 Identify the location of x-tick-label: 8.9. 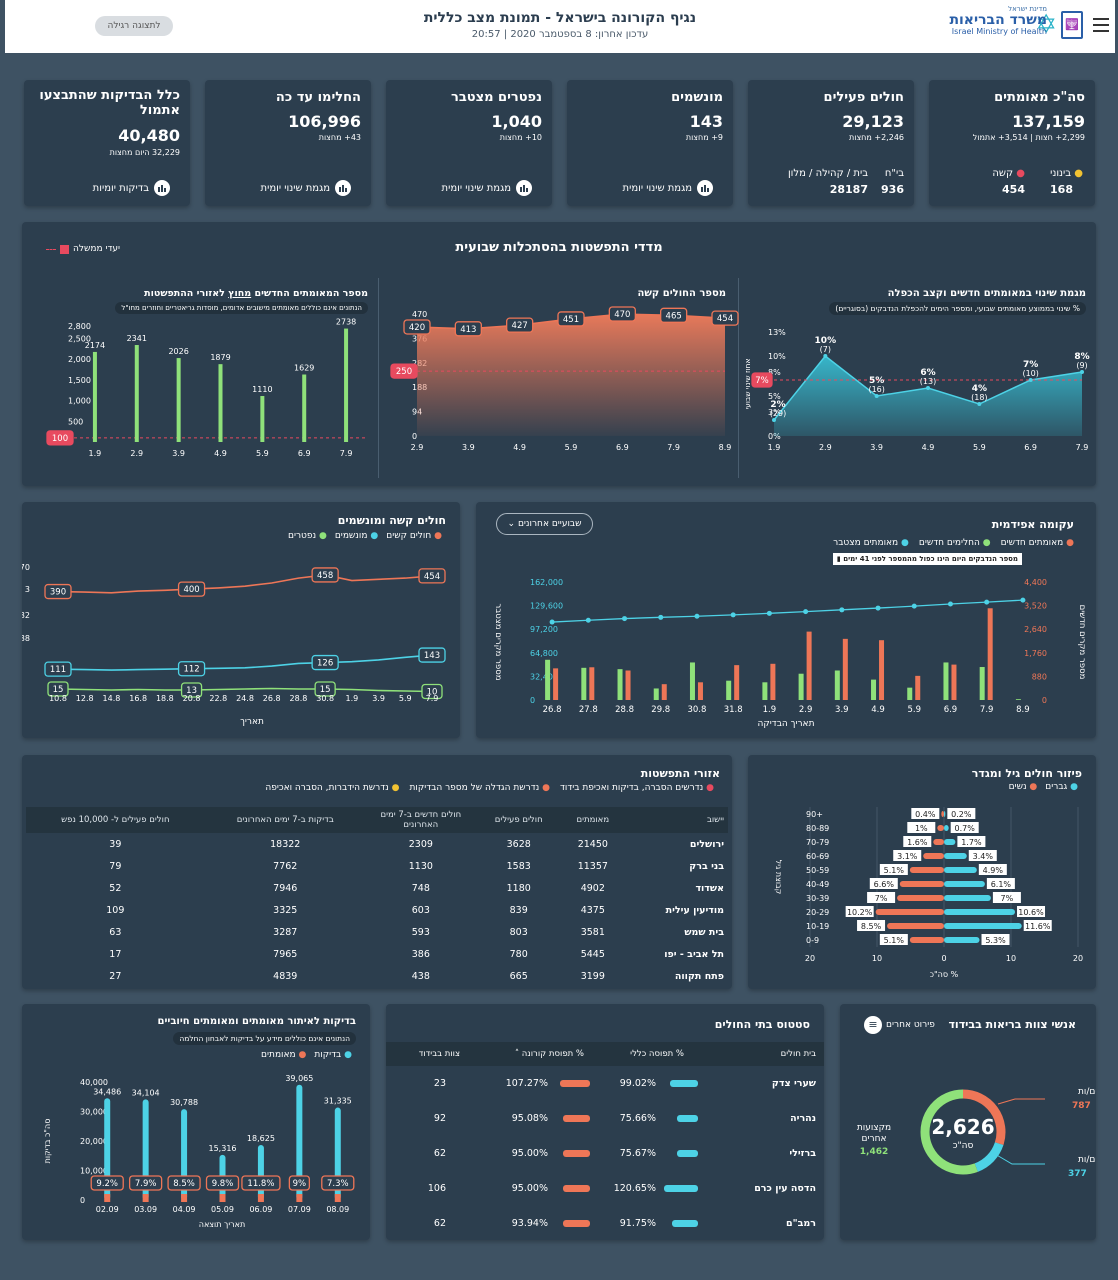
(725, 447).